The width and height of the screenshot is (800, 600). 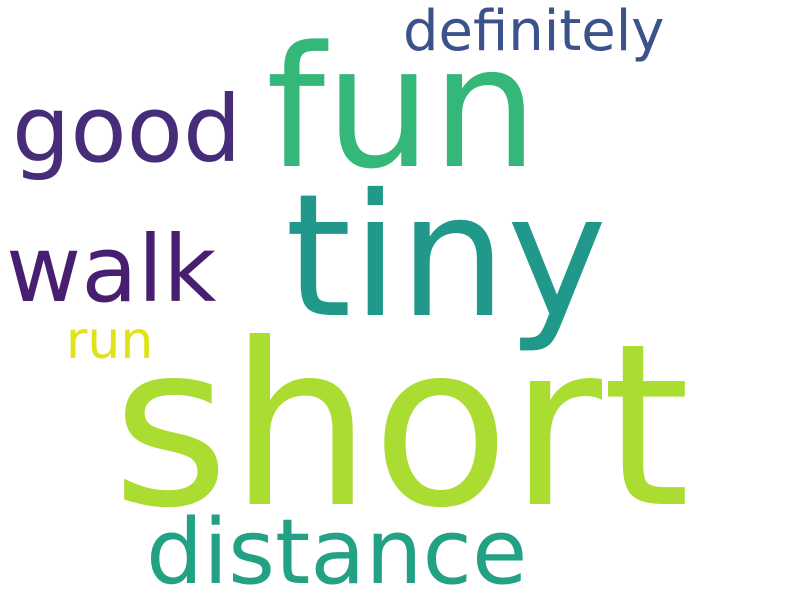 I want to click on word-fun: fun, so click(x=402, y=108).